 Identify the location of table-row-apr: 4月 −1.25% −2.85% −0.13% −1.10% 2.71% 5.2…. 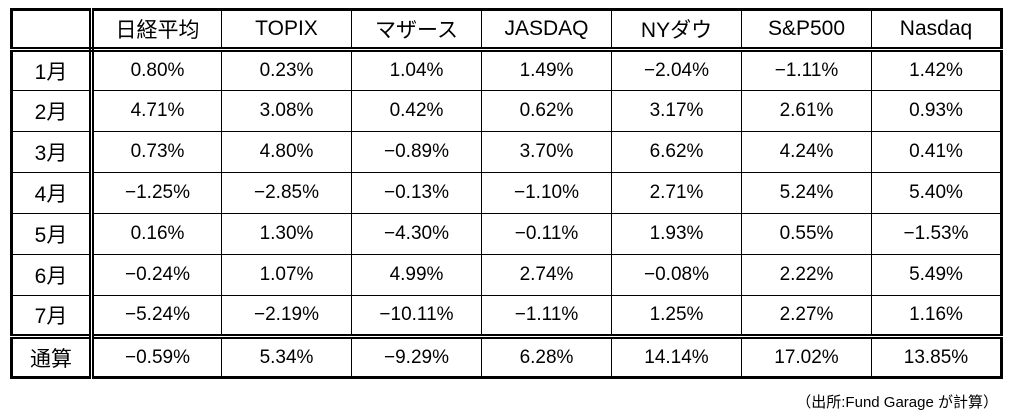
(506, 193).